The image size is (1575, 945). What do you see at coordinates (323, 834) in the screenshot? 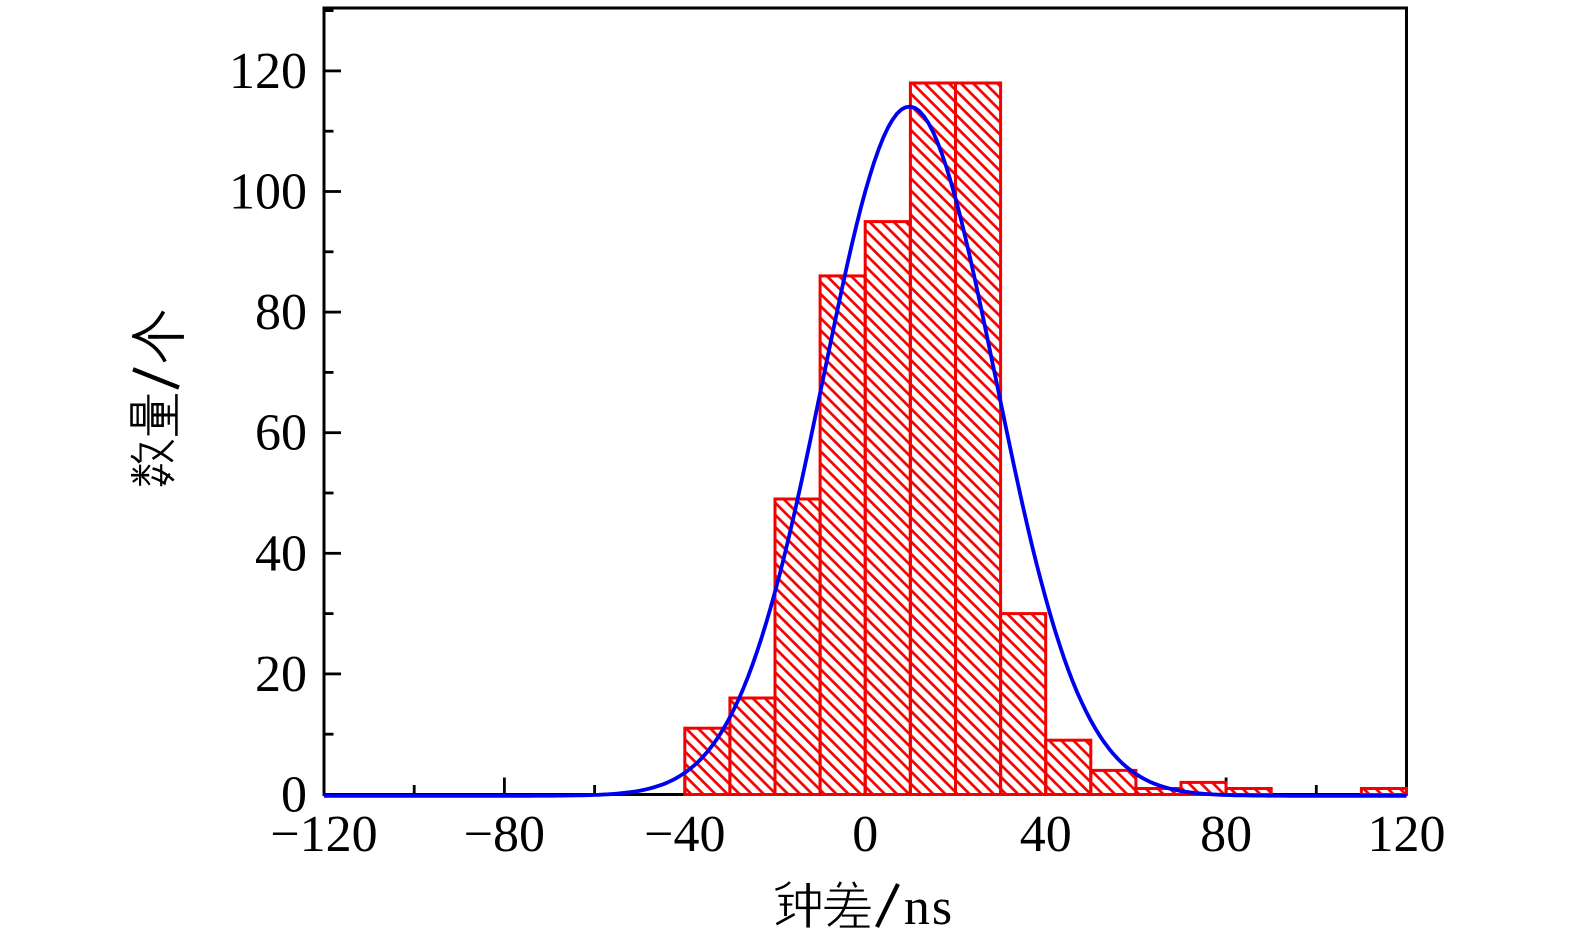
I see `svg-text: −120` at bounding box center [323, 834].